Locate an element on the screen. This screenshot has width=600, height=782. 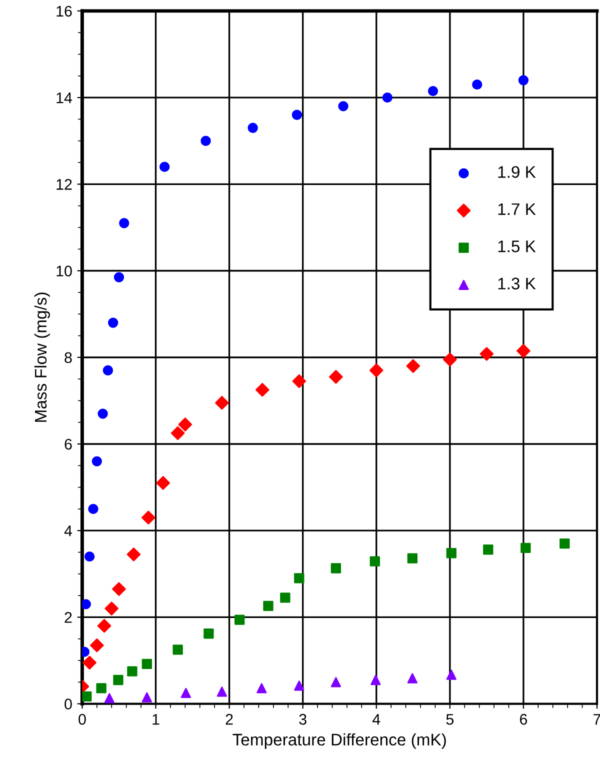
y-axis-title: Mass Flow (mg/s) is located at coordinates (42, 357).